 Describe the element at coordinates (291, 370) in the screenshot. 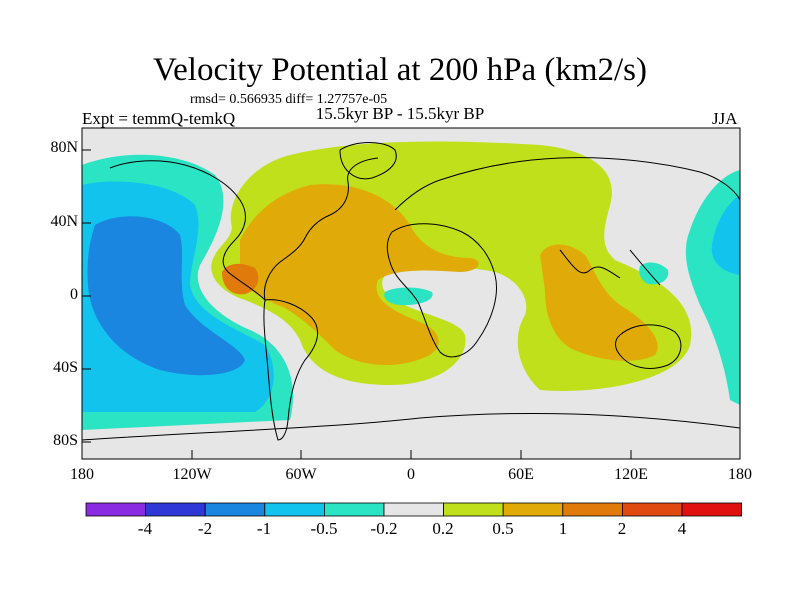

I see `south-america-coast` at that location.